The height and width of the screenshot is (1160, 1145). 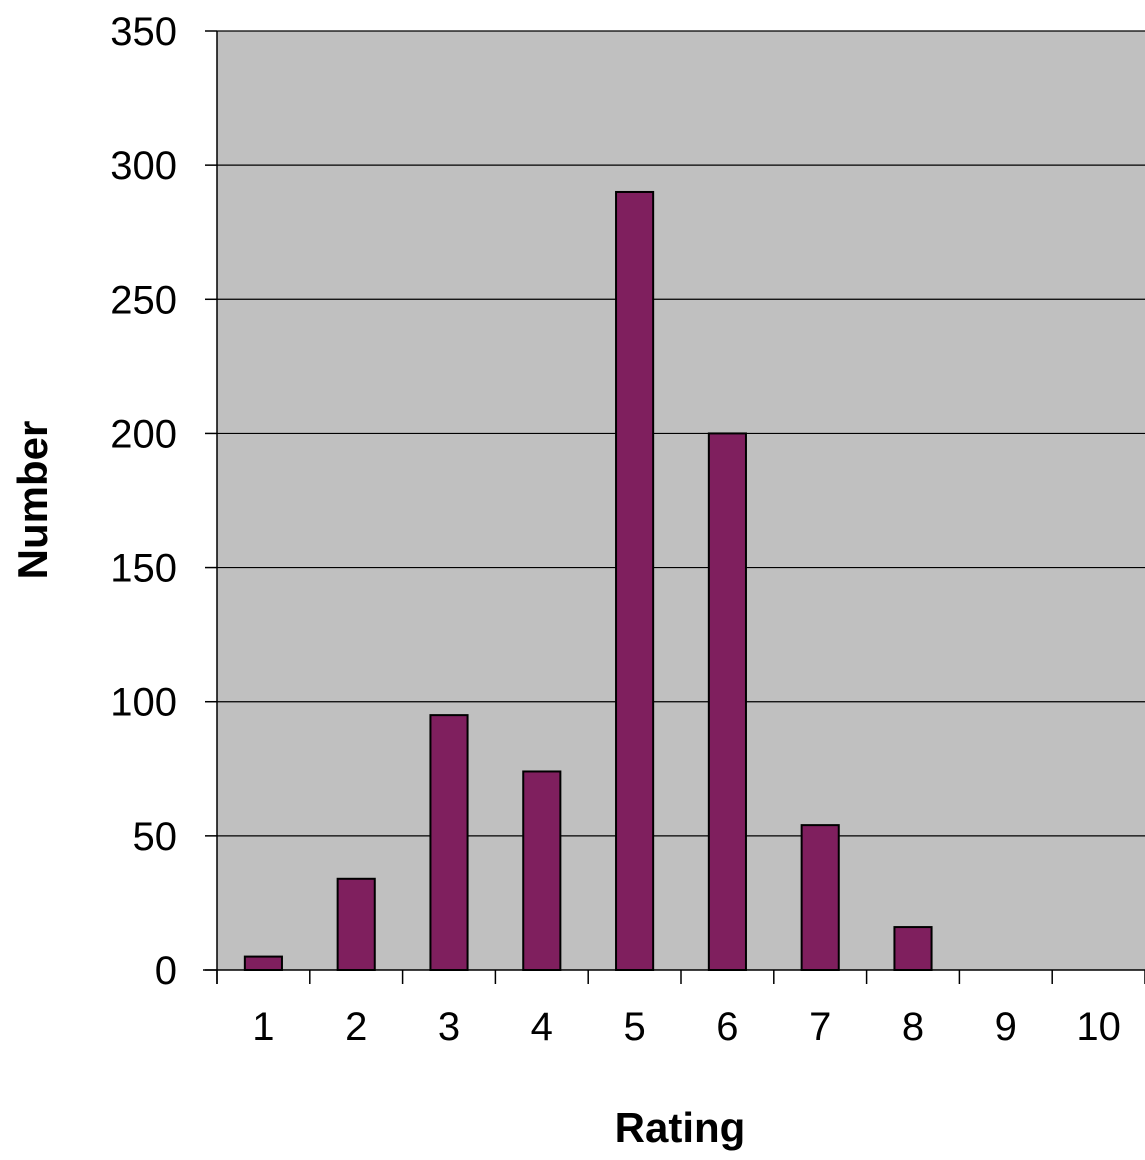 What do you see at coordinates (680, 1009) in the screenshot?
I see `x-axis-ticks: 1 2 3 4 5 6 7 8 9 10` at bounding box center [680, 1009].